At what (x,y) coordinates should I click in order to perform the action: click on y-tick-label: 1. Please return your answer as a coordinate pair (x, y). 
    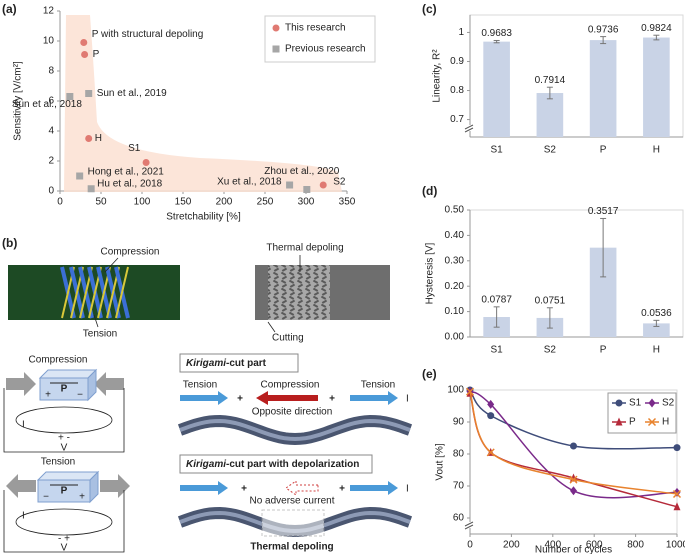
    Looking at the image, I should click on (461, 32).